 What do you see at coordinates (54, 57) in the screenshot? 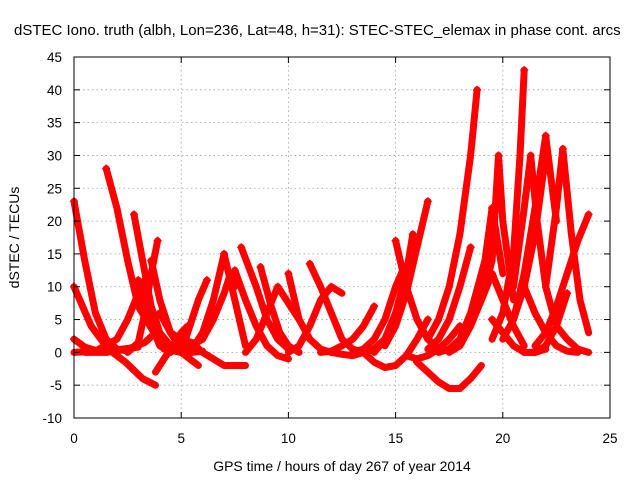
I see `y-tick-label: 45` at bounding box center [54, 57].